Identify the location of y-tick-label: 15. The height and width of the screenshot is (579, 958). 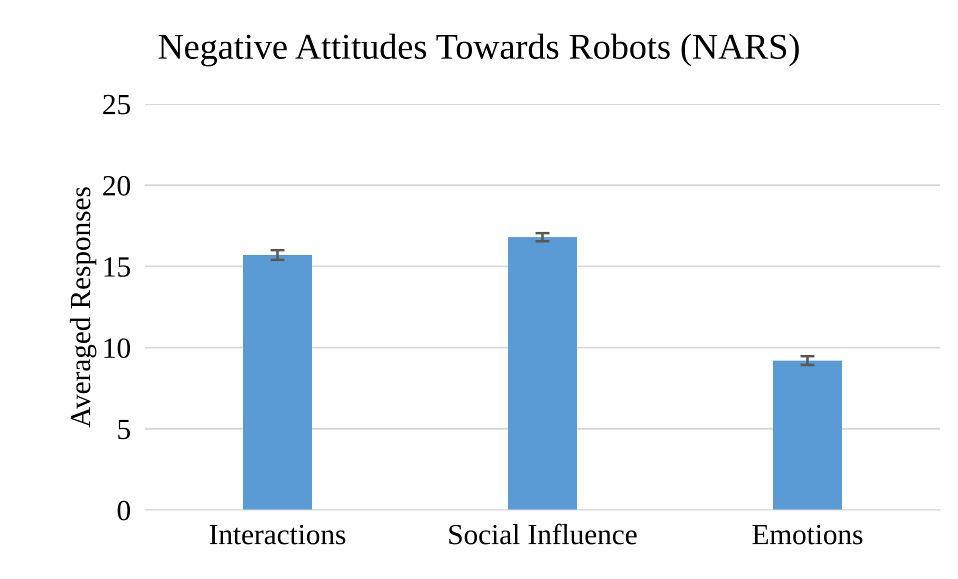
(117, 267).